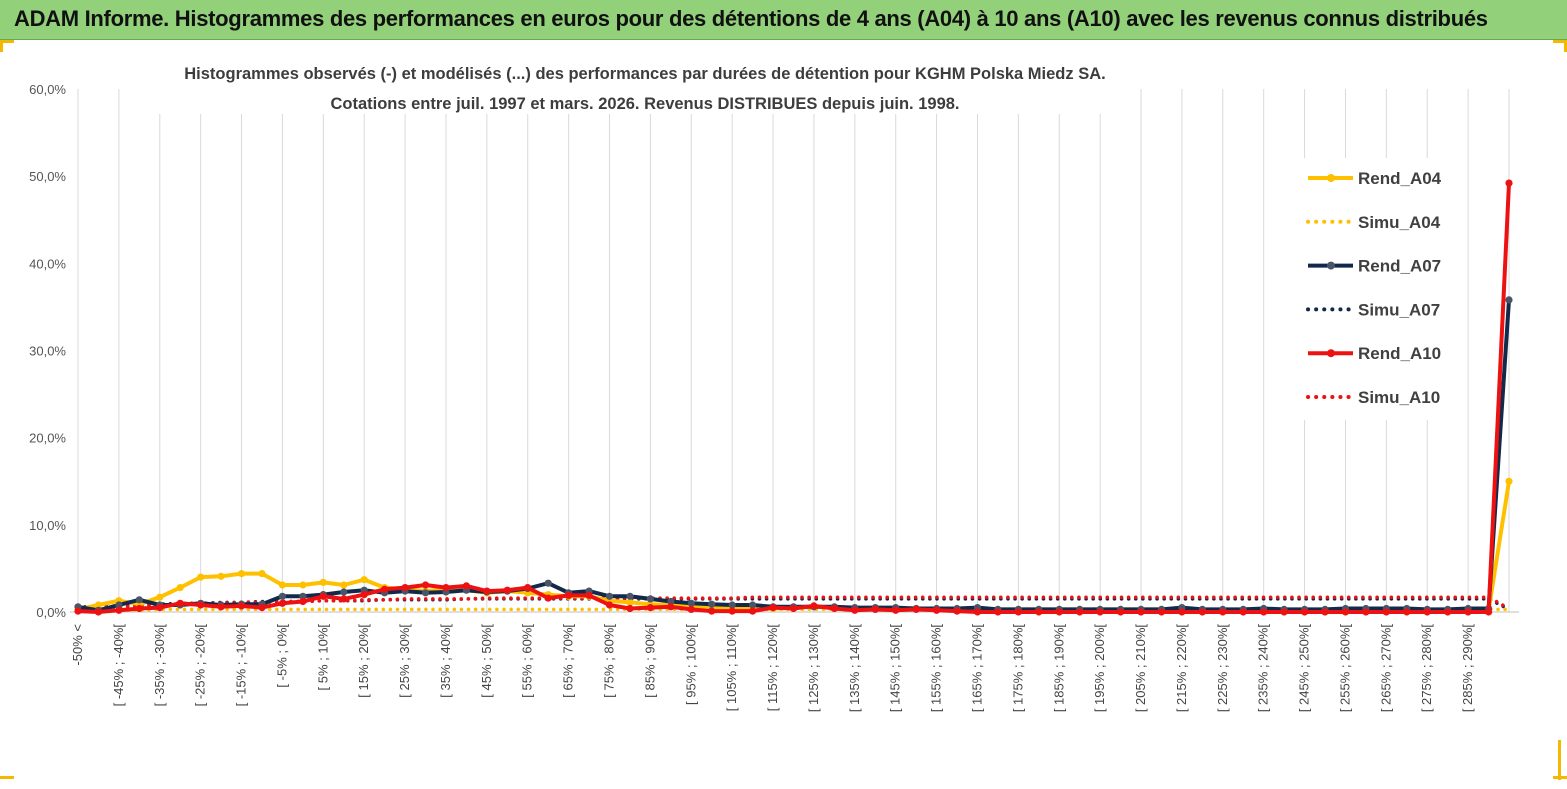 The width and height of the screenshot is (1567, 789). What do you see at coordinates (1017, 668) in the screenshot?
I see `x-tick-label: [ 175% ; 180%[` at bounding box center [1017, 668].